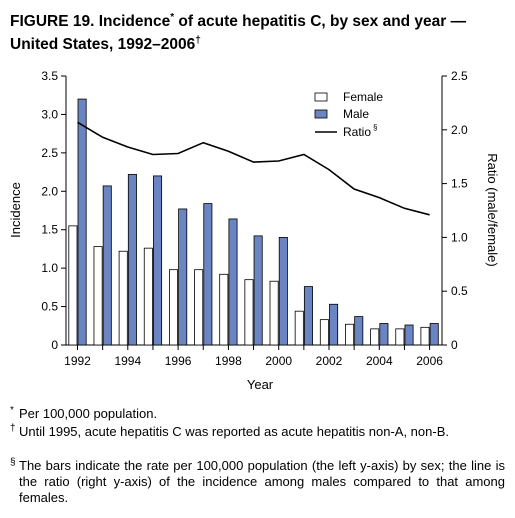 The width and height of the screenshot is (515, 518). I want to click on x-tick-label: 2002, so click(329, 361).